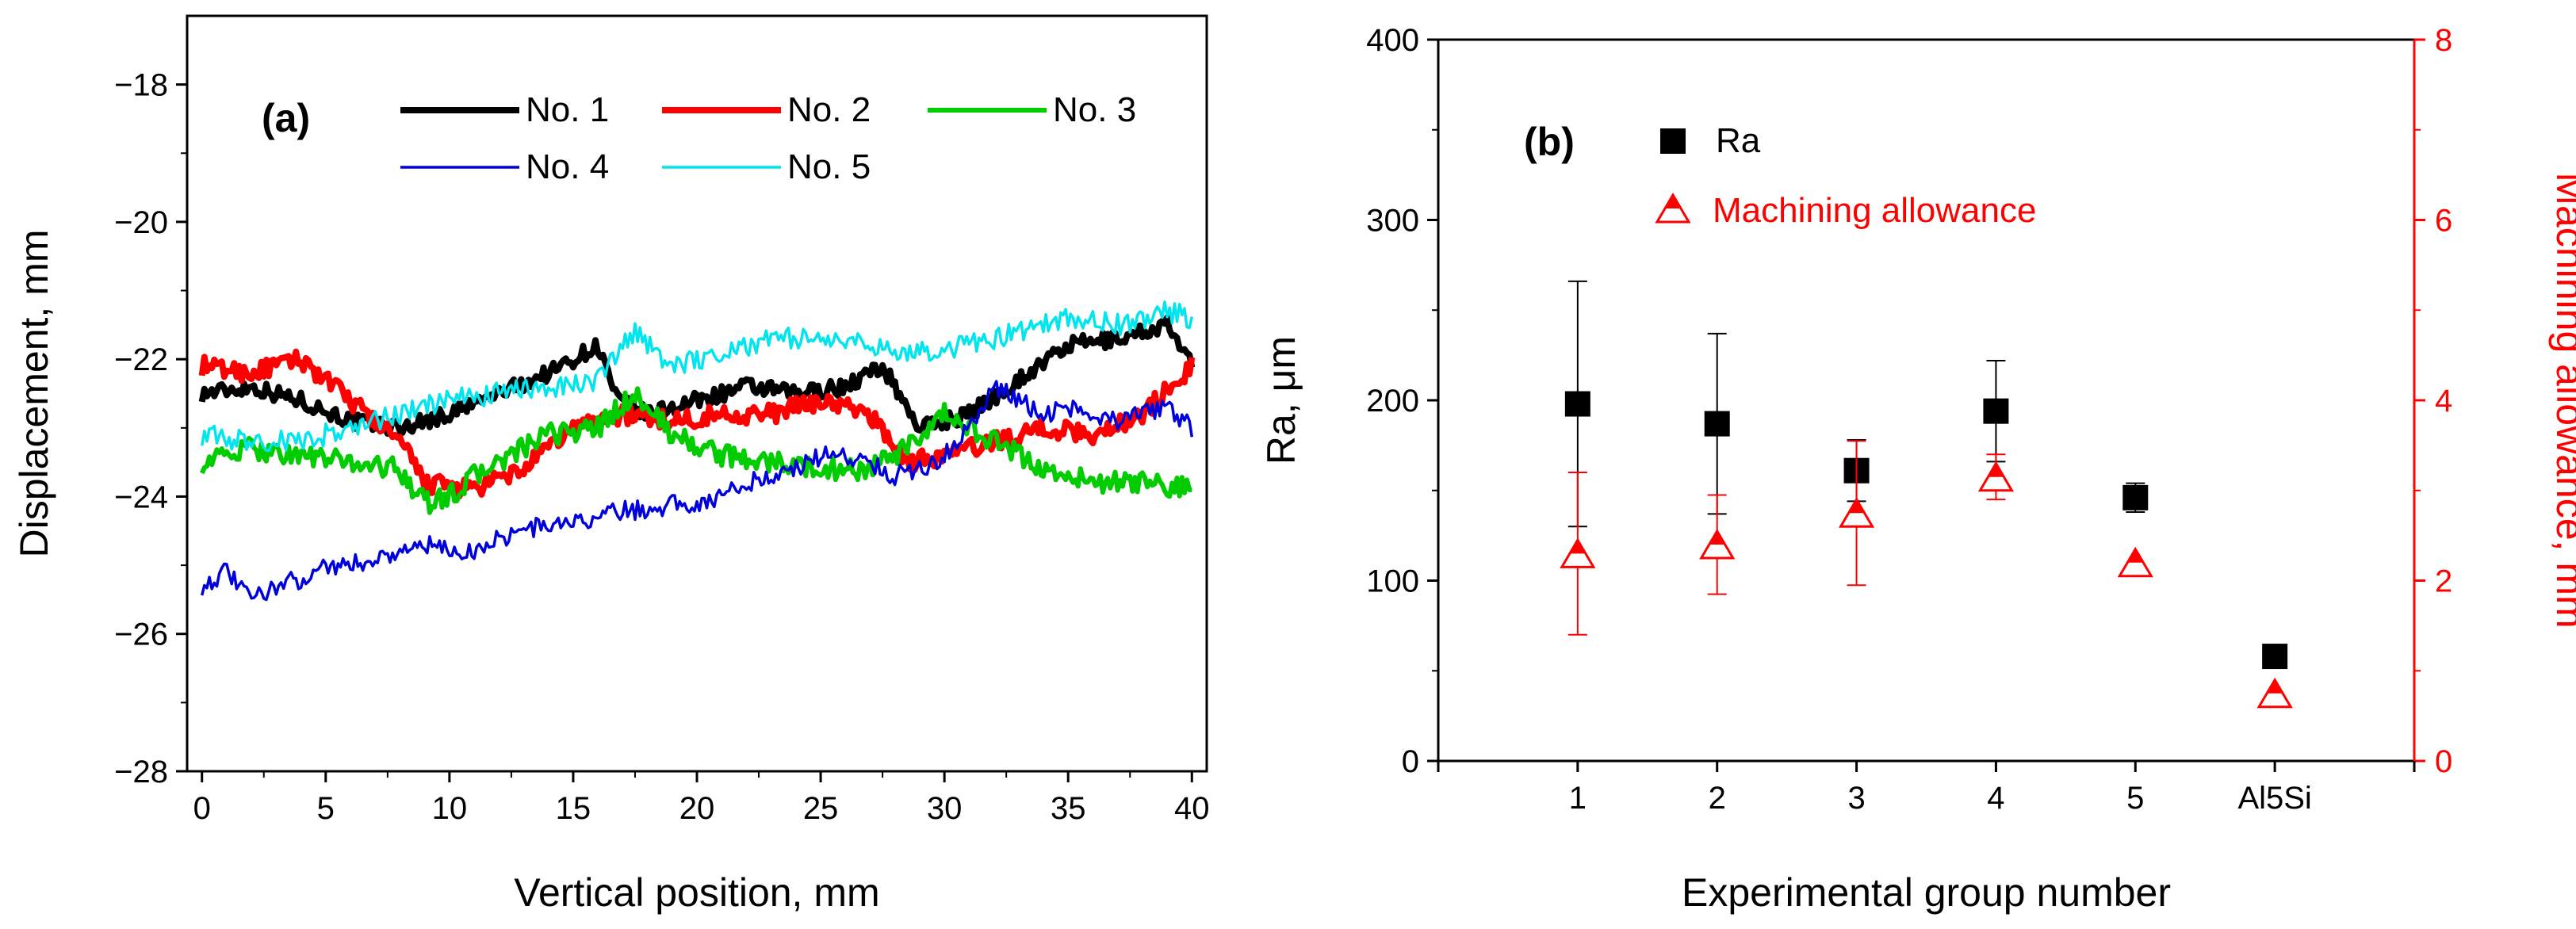 Image resolution: width=2576 pixels, height=929 pixels. What do you see at coordinates (326, 808) in the screenshot?
I see `x-tick-label-a-1: 5` at bounding box center [326, 808].